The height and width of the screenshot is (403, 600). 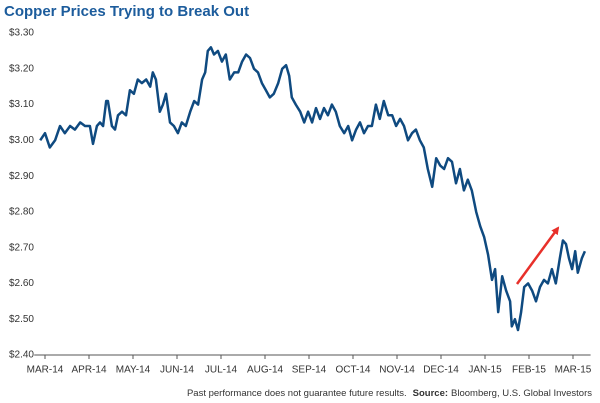 What do you see at coordinates (21, 176) in the screenshot?
I see `y-tick-label: $2.90` at bounding box center [21, 176].